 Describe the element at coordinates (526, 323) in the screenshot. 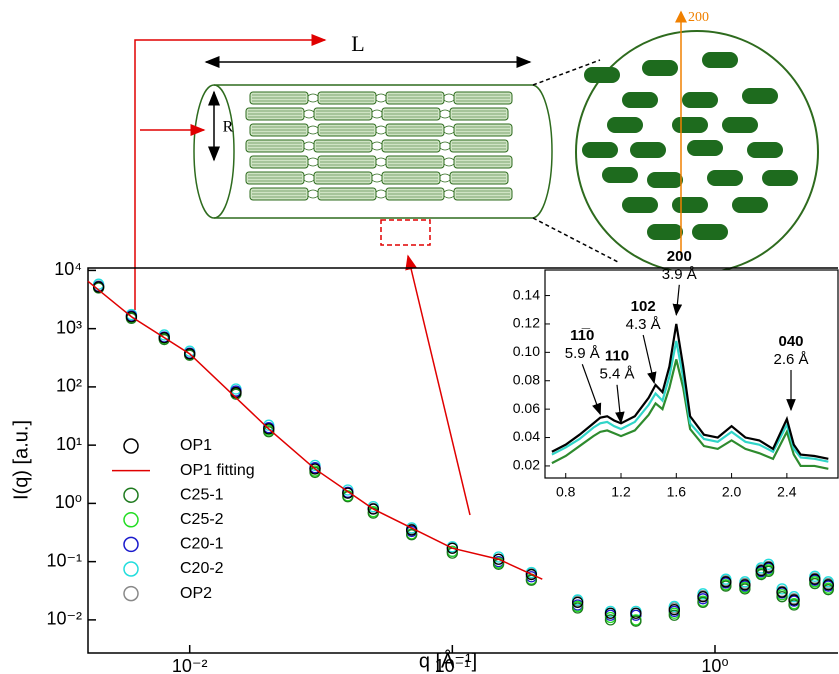

I see `y-tick-label: 0.12` at that location.